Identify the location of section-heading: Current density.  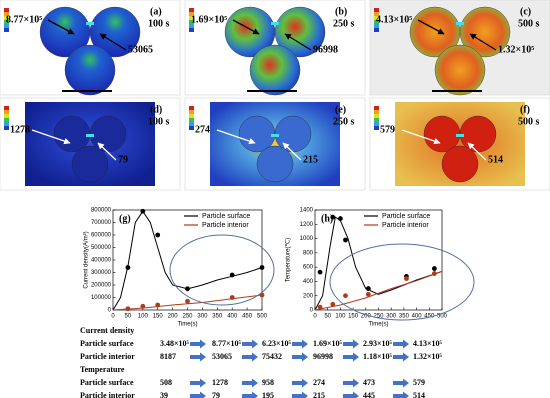
(107, 330).